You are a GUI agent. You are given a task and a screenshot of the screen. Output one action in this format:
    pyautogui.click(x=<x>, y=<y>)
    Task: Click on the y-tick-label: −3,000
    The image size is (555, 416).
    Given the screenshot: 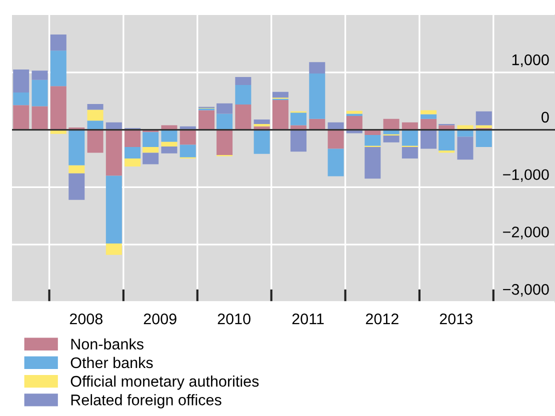 What is the action you would take?
    pyautogui.click(x=526, y=290)
    